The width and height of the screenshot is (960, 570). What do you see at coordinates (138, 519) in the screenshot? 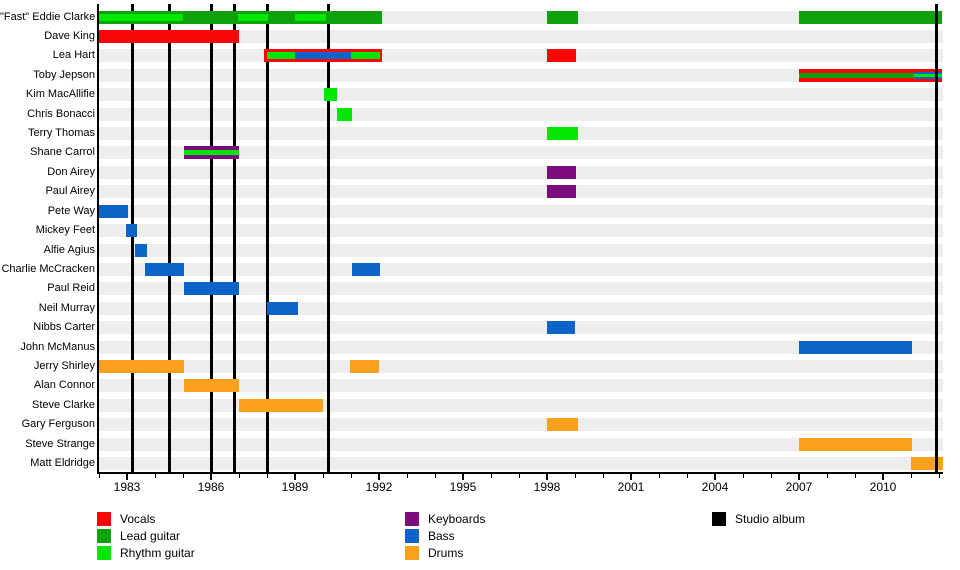
I see `legend-label-vocals: Vocals` at bounding box center [138, 519].